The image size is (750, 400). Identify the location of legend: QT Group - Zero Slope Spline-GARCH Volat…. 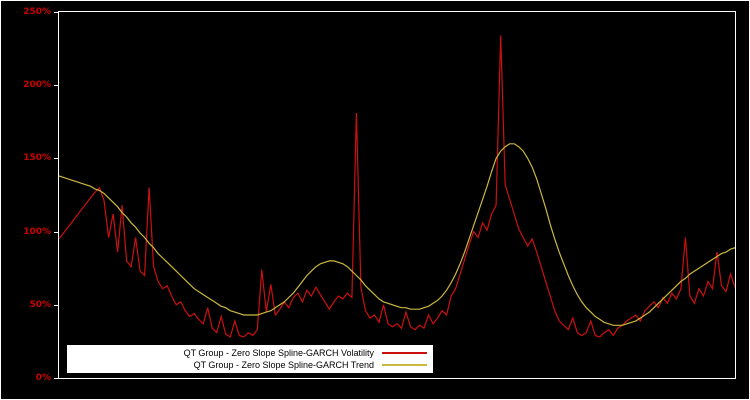
(250, 359).